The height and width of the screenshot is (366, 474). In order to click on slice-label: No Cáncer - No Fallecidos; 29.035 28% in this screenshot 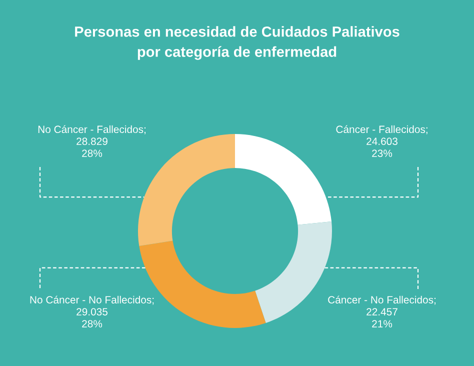, I will do `click(92, 312)`.